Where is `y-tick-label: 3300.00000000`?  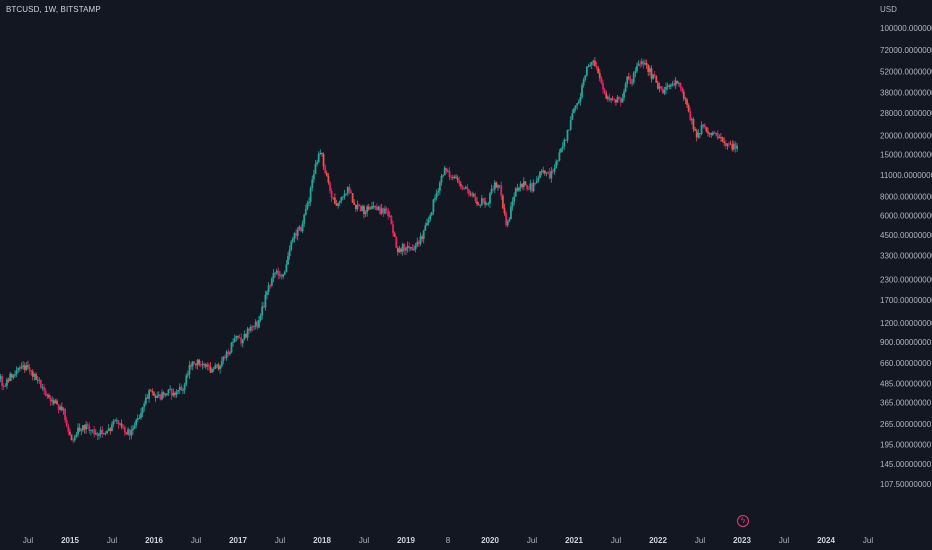
y-tick-label: 3300.00000000 is located at coordinates (906, 256).